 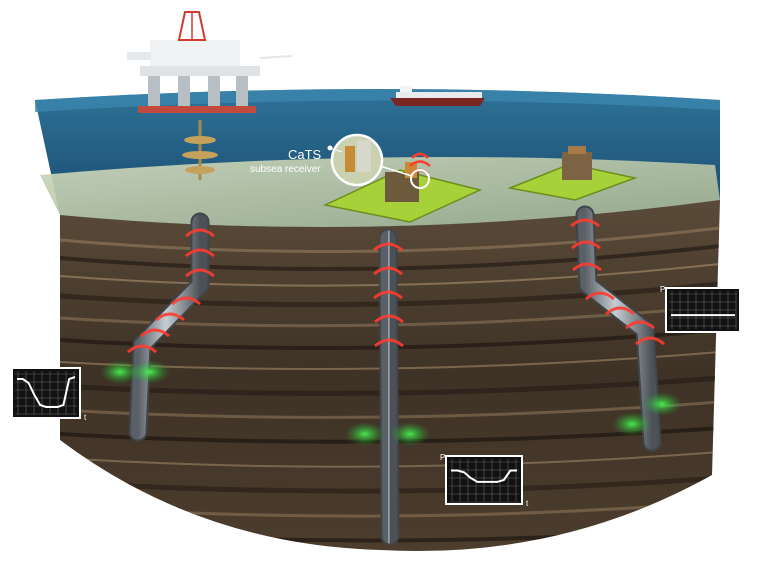 I want to click on offshore-drilling-platform, so click(x=210, y=62).